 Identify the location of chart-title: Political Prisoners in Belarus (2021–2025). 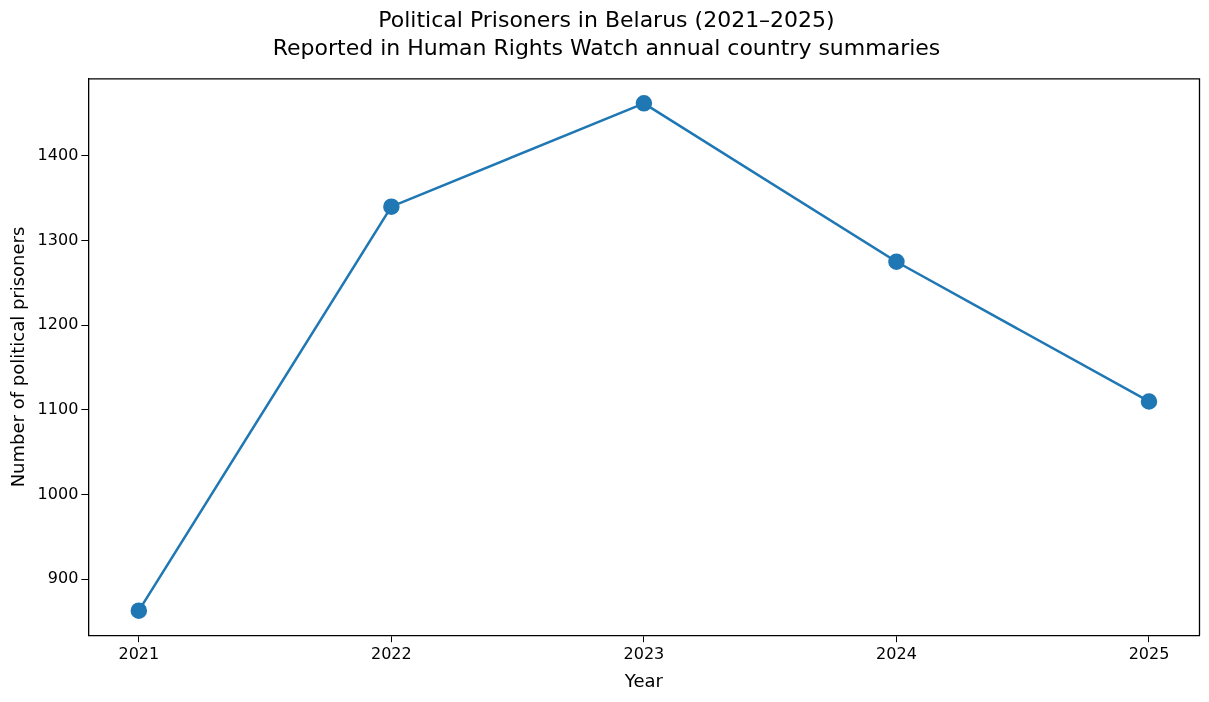
(606, 19).